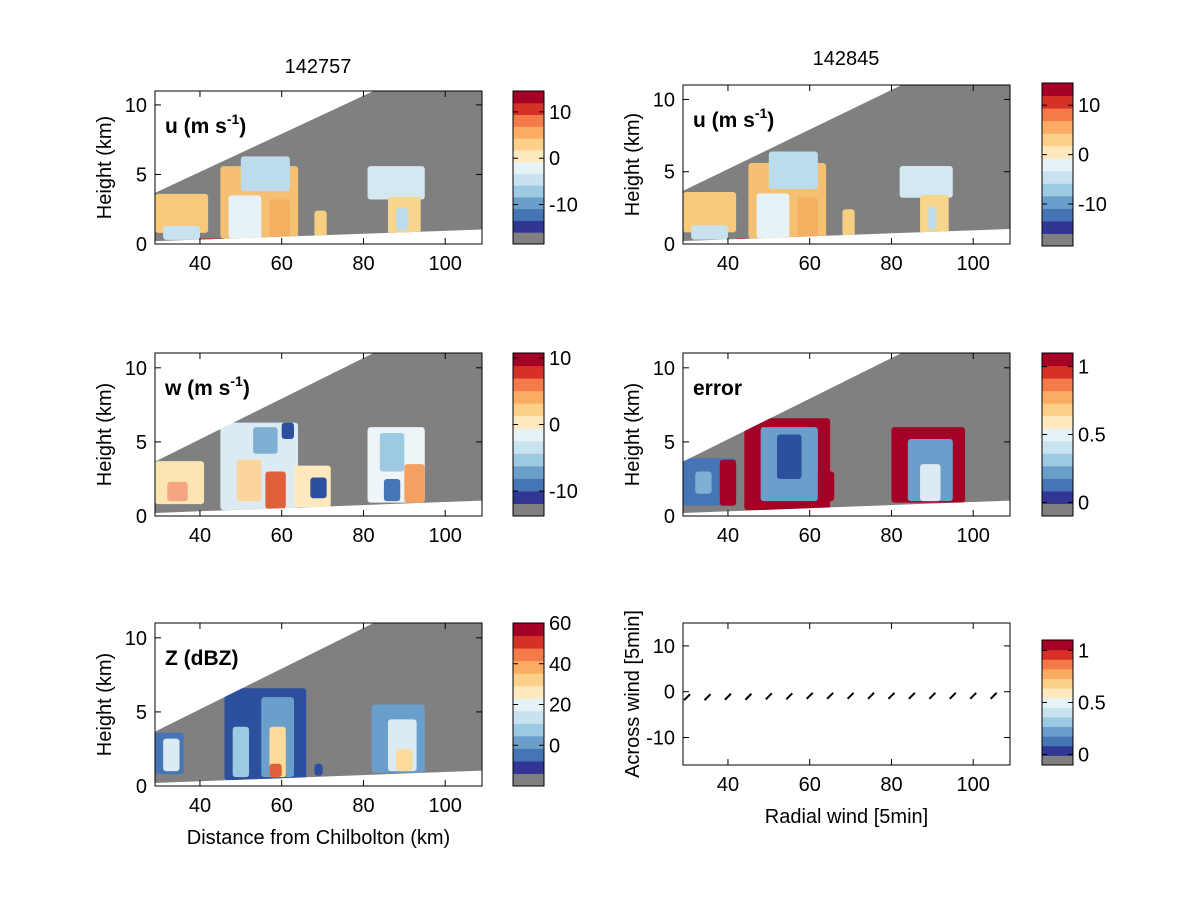 This screenshot has height=900, width=1200. What do you see at coordinates (318, 67) in the screenshot?
I see `column-title-left: 142757` at bounding box center [318, 67].